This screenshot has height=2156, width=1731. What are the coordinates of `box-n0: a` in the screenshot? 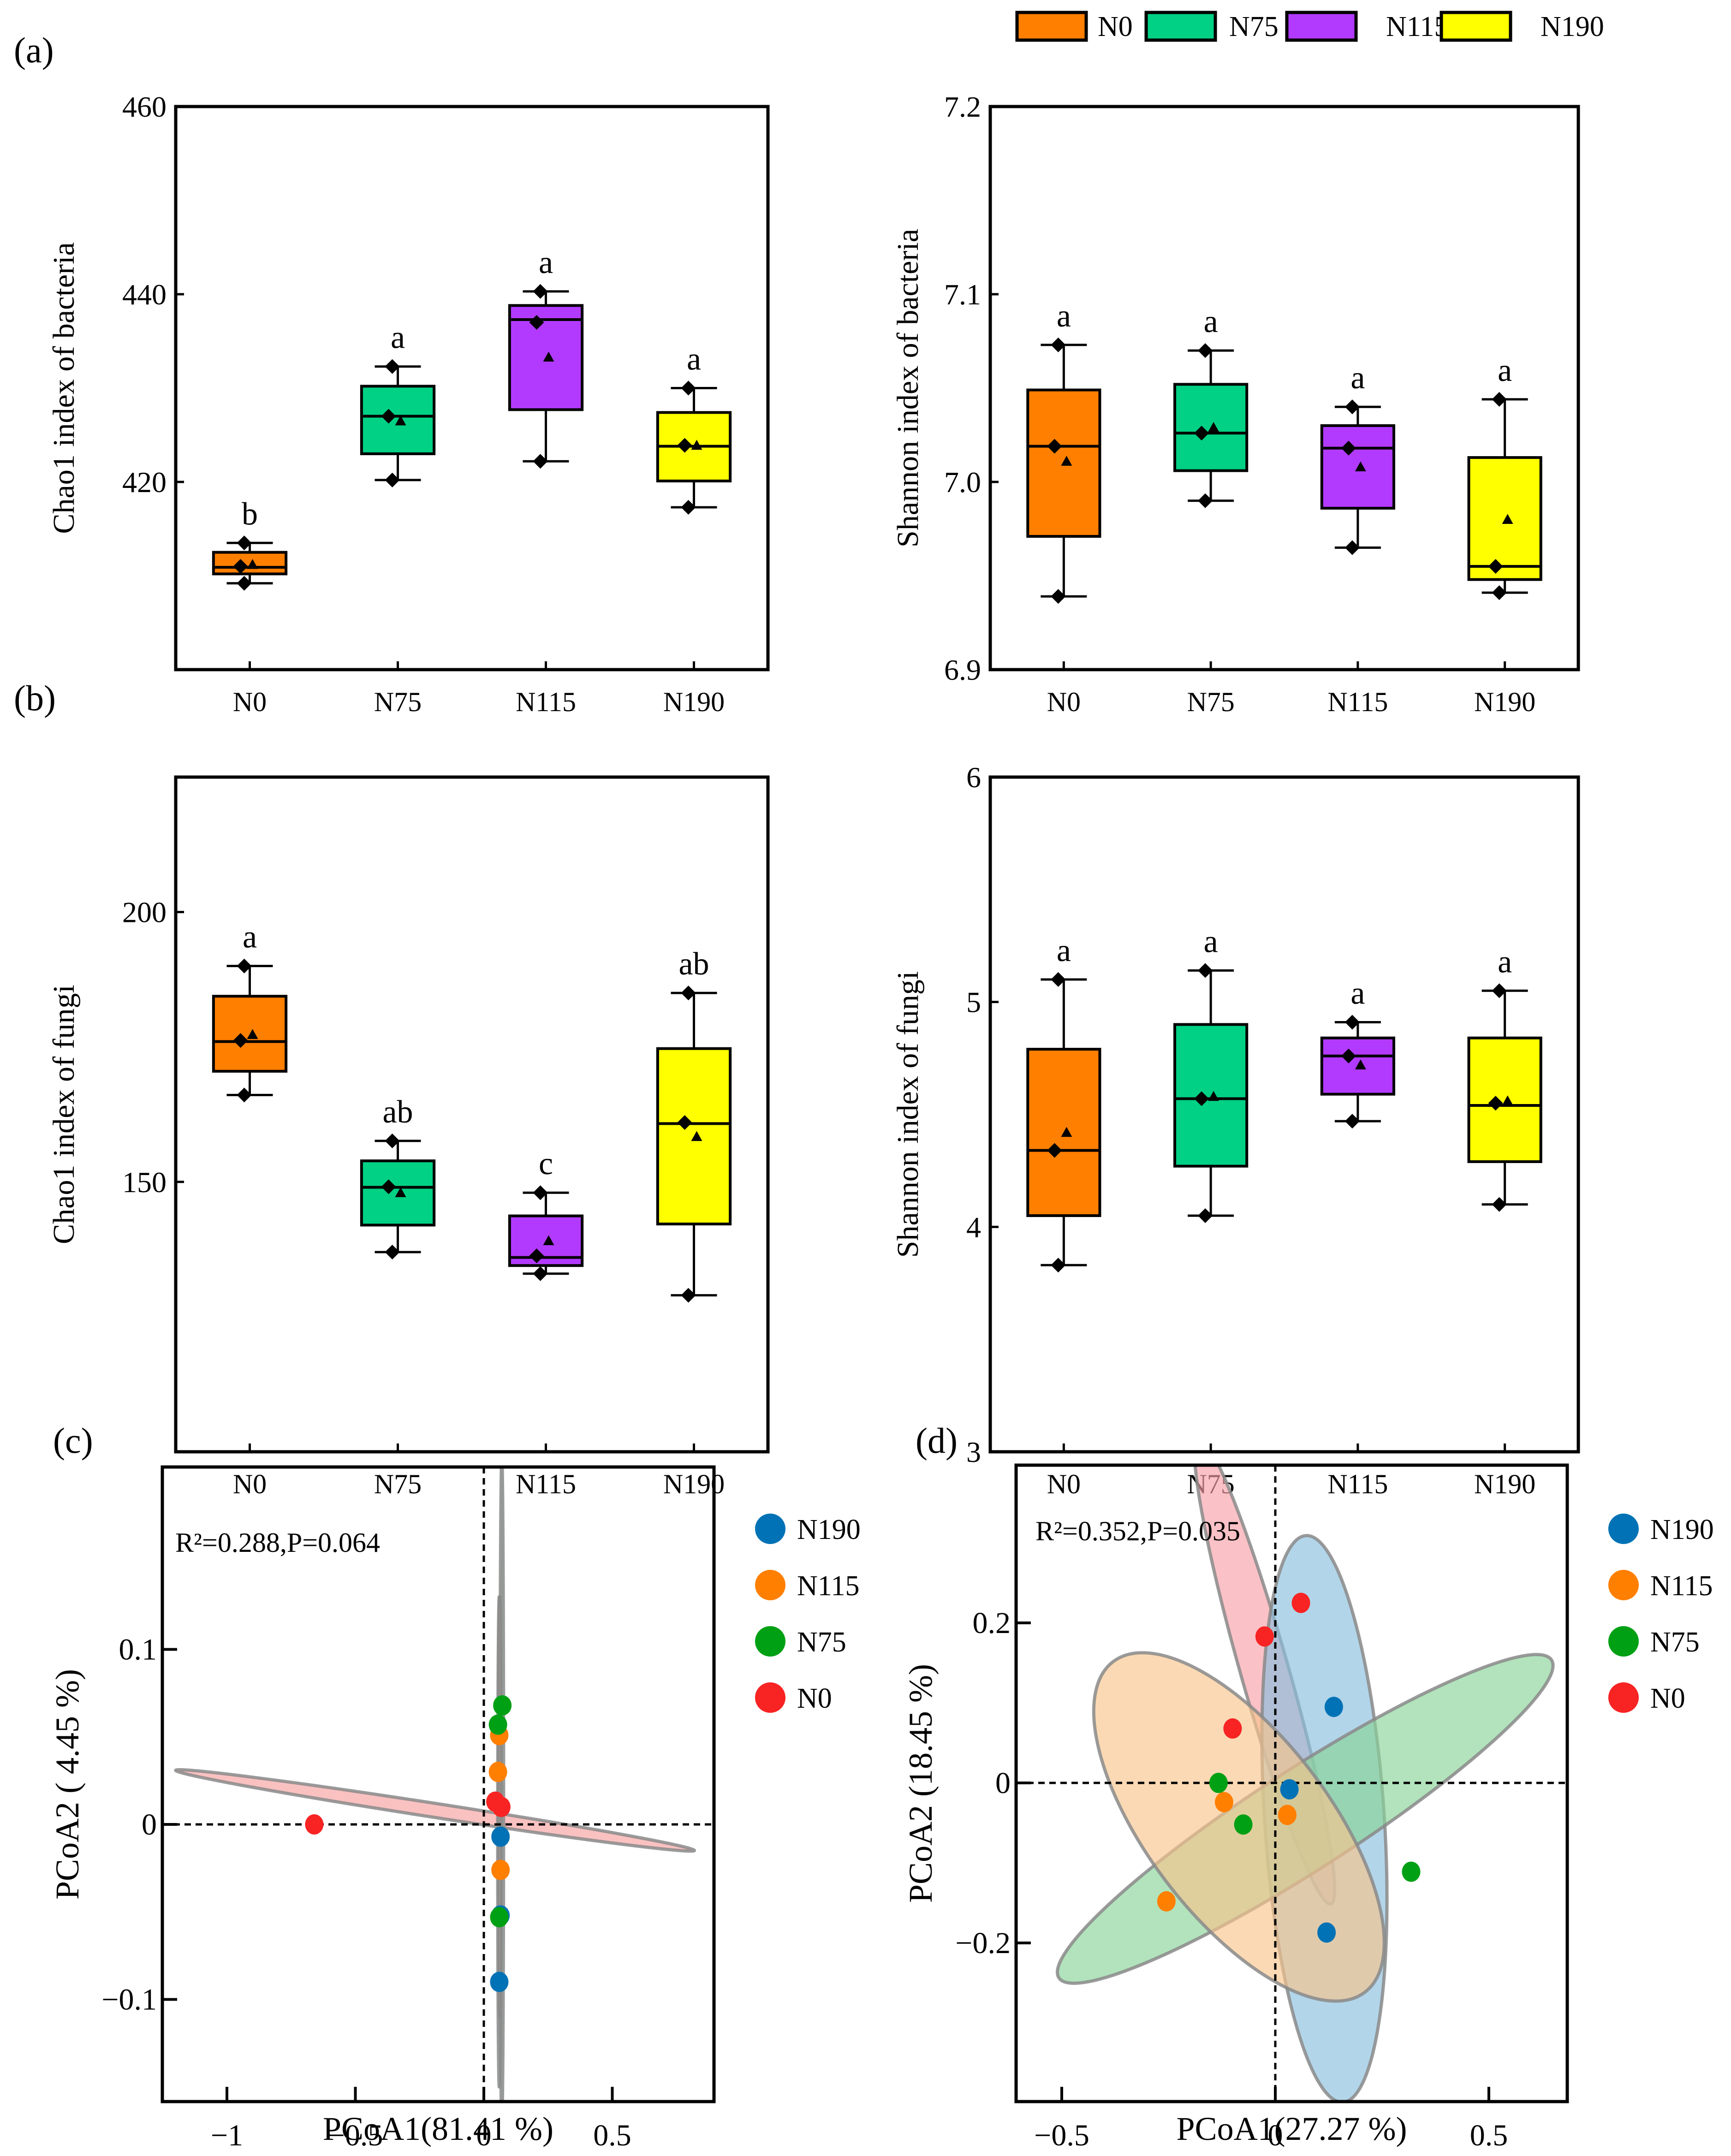 It's located at (1063, 451).